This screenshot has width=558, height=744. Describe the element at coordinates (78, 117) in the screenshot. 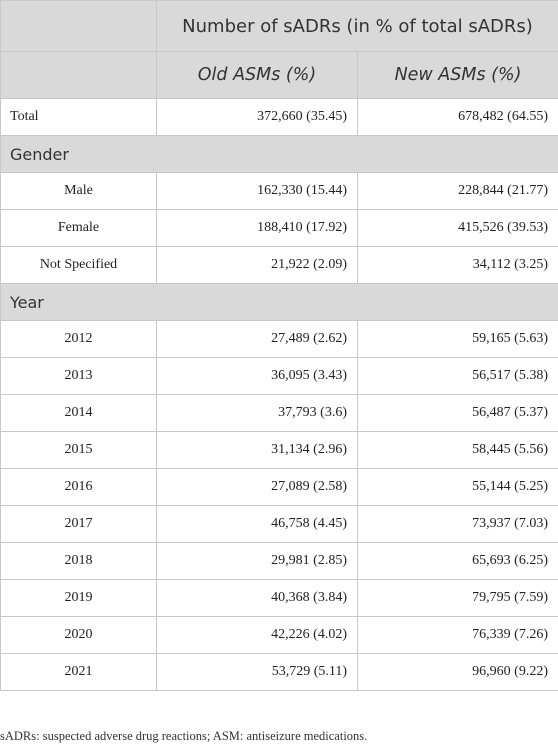

I see `row-label-total: Total` at that location.